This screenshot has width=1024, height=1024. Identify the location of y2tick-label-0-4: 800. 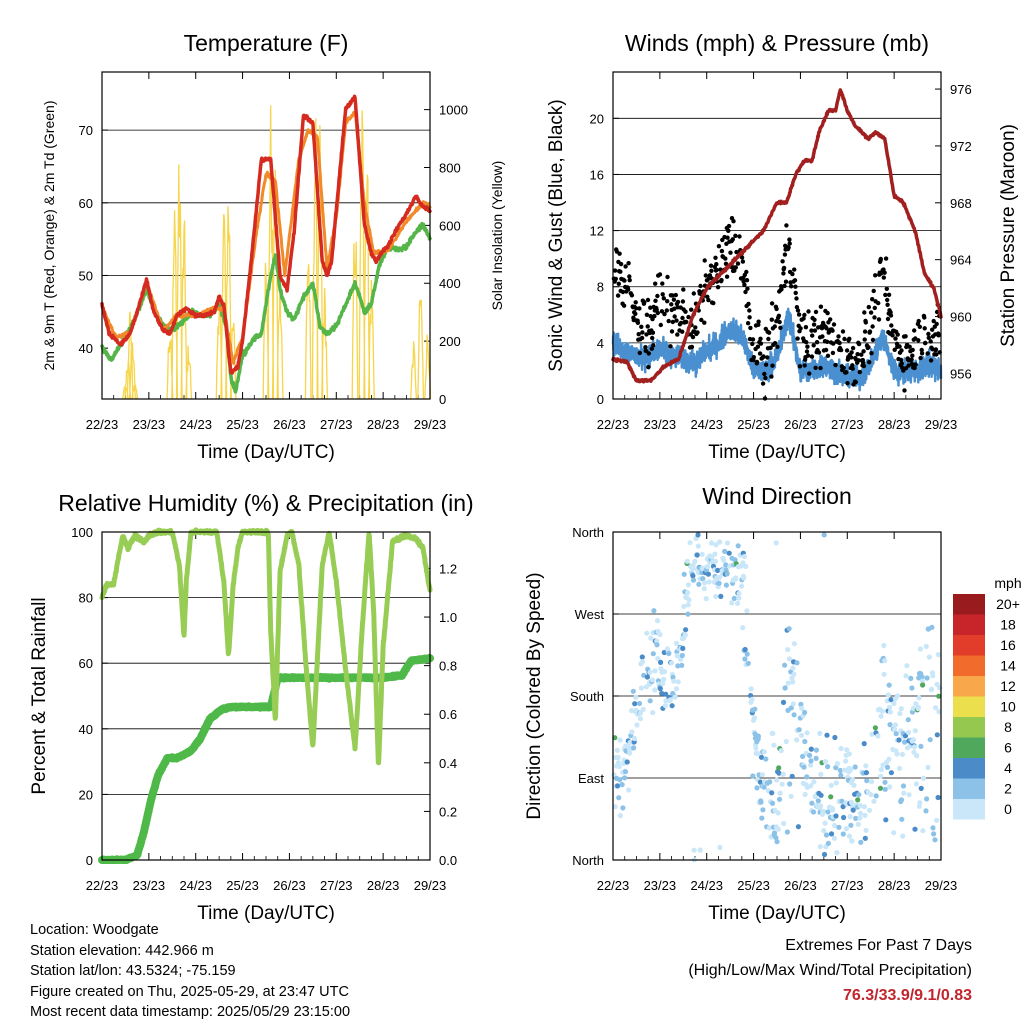
(450, 167).